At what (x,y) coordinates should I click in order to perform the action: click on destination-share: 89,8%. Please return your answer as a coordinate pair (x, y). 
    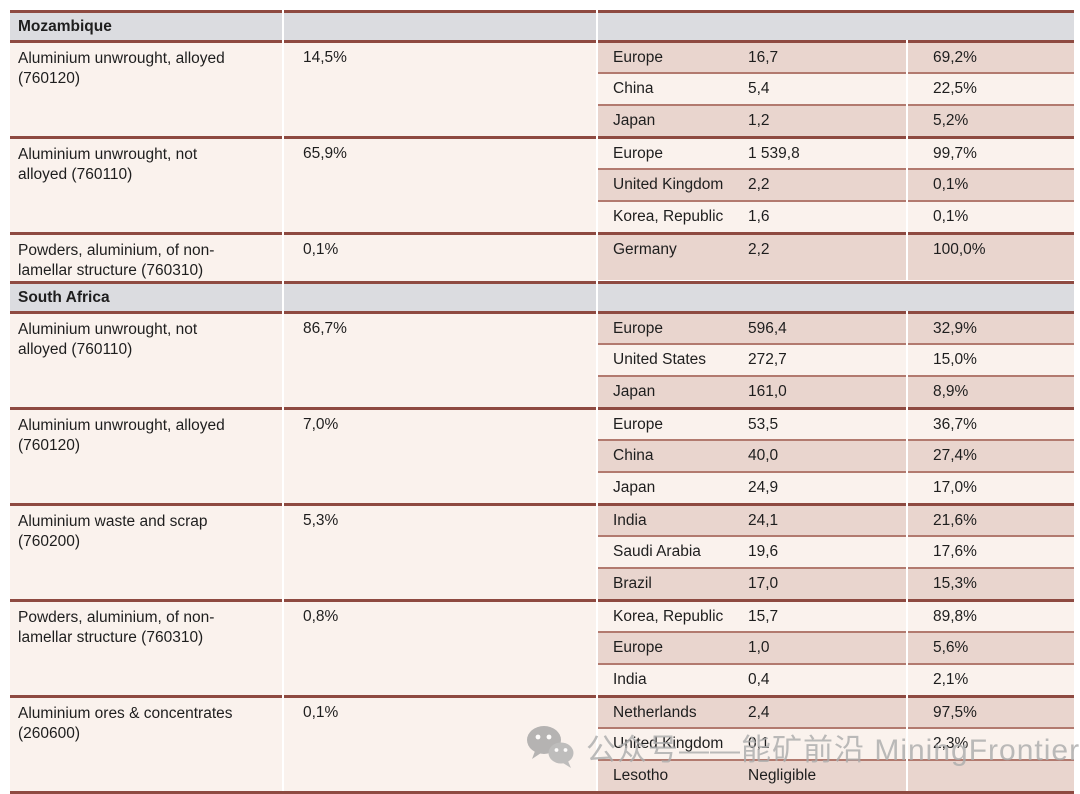
    Looking at the image, I should click on (991, 615).